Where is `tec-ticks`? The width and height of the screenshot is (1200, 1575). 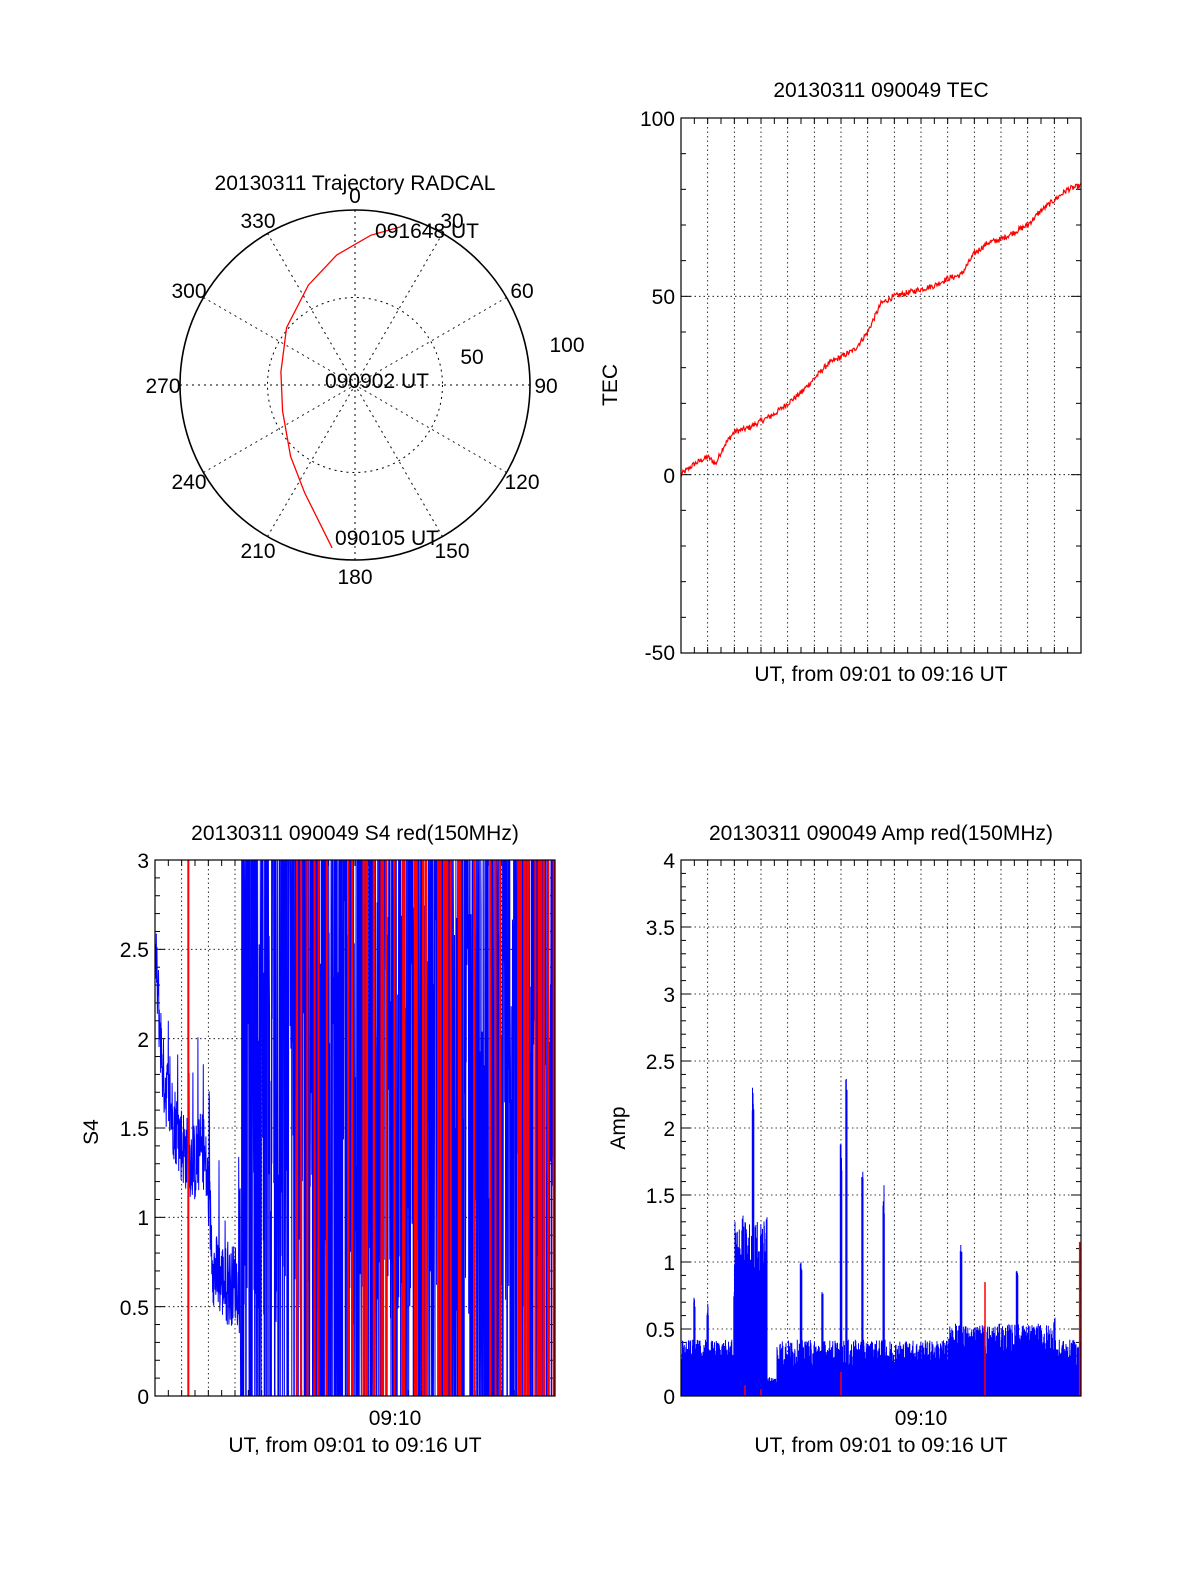 tec-ticks is located at coordinates (881, 385).